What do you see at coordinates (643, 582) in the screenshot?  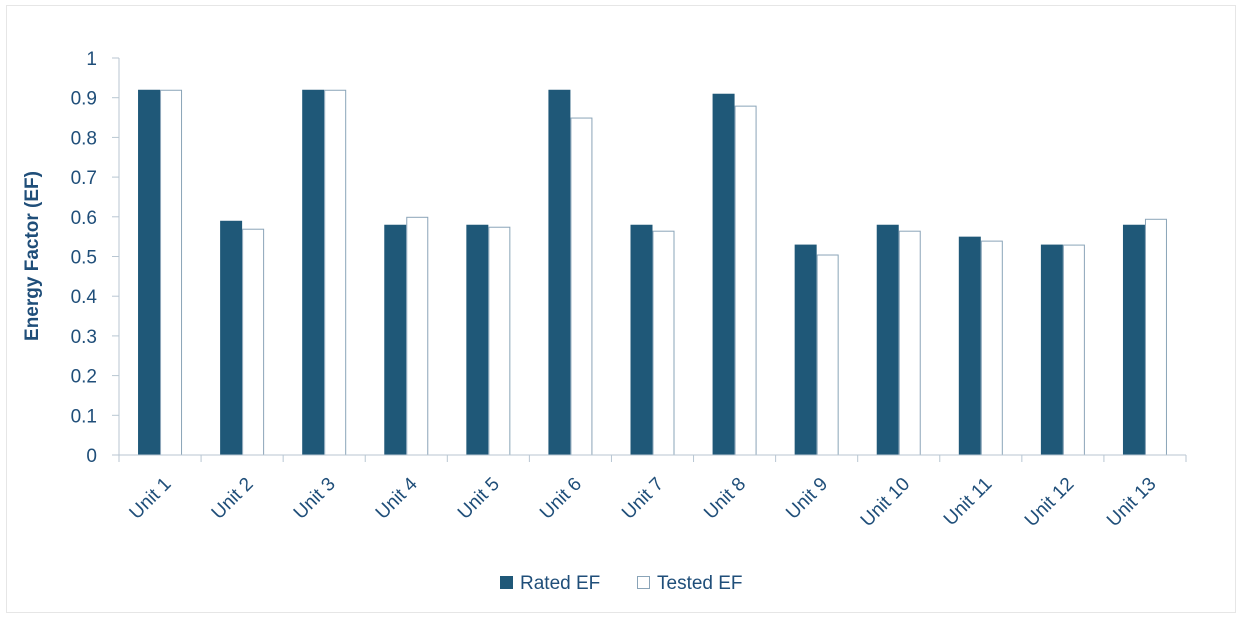 I see `legend-swatch-tested-ef` at bounding box center [643, 582].